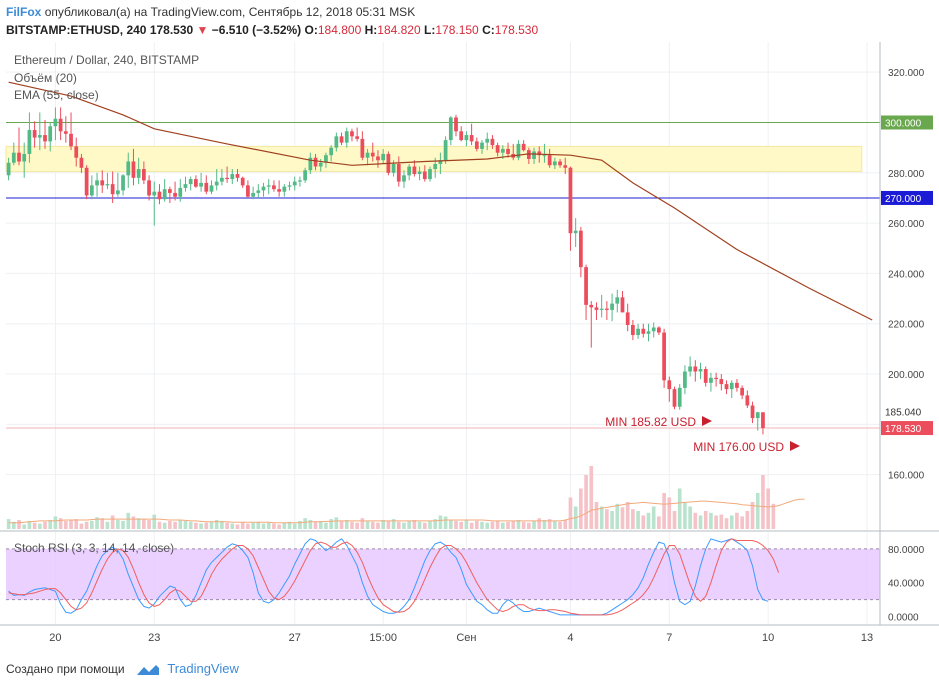  Describe the element at coordinates (906, 550) in the screenshot. I see `stoch-tick-0: 80.0000` at that location.